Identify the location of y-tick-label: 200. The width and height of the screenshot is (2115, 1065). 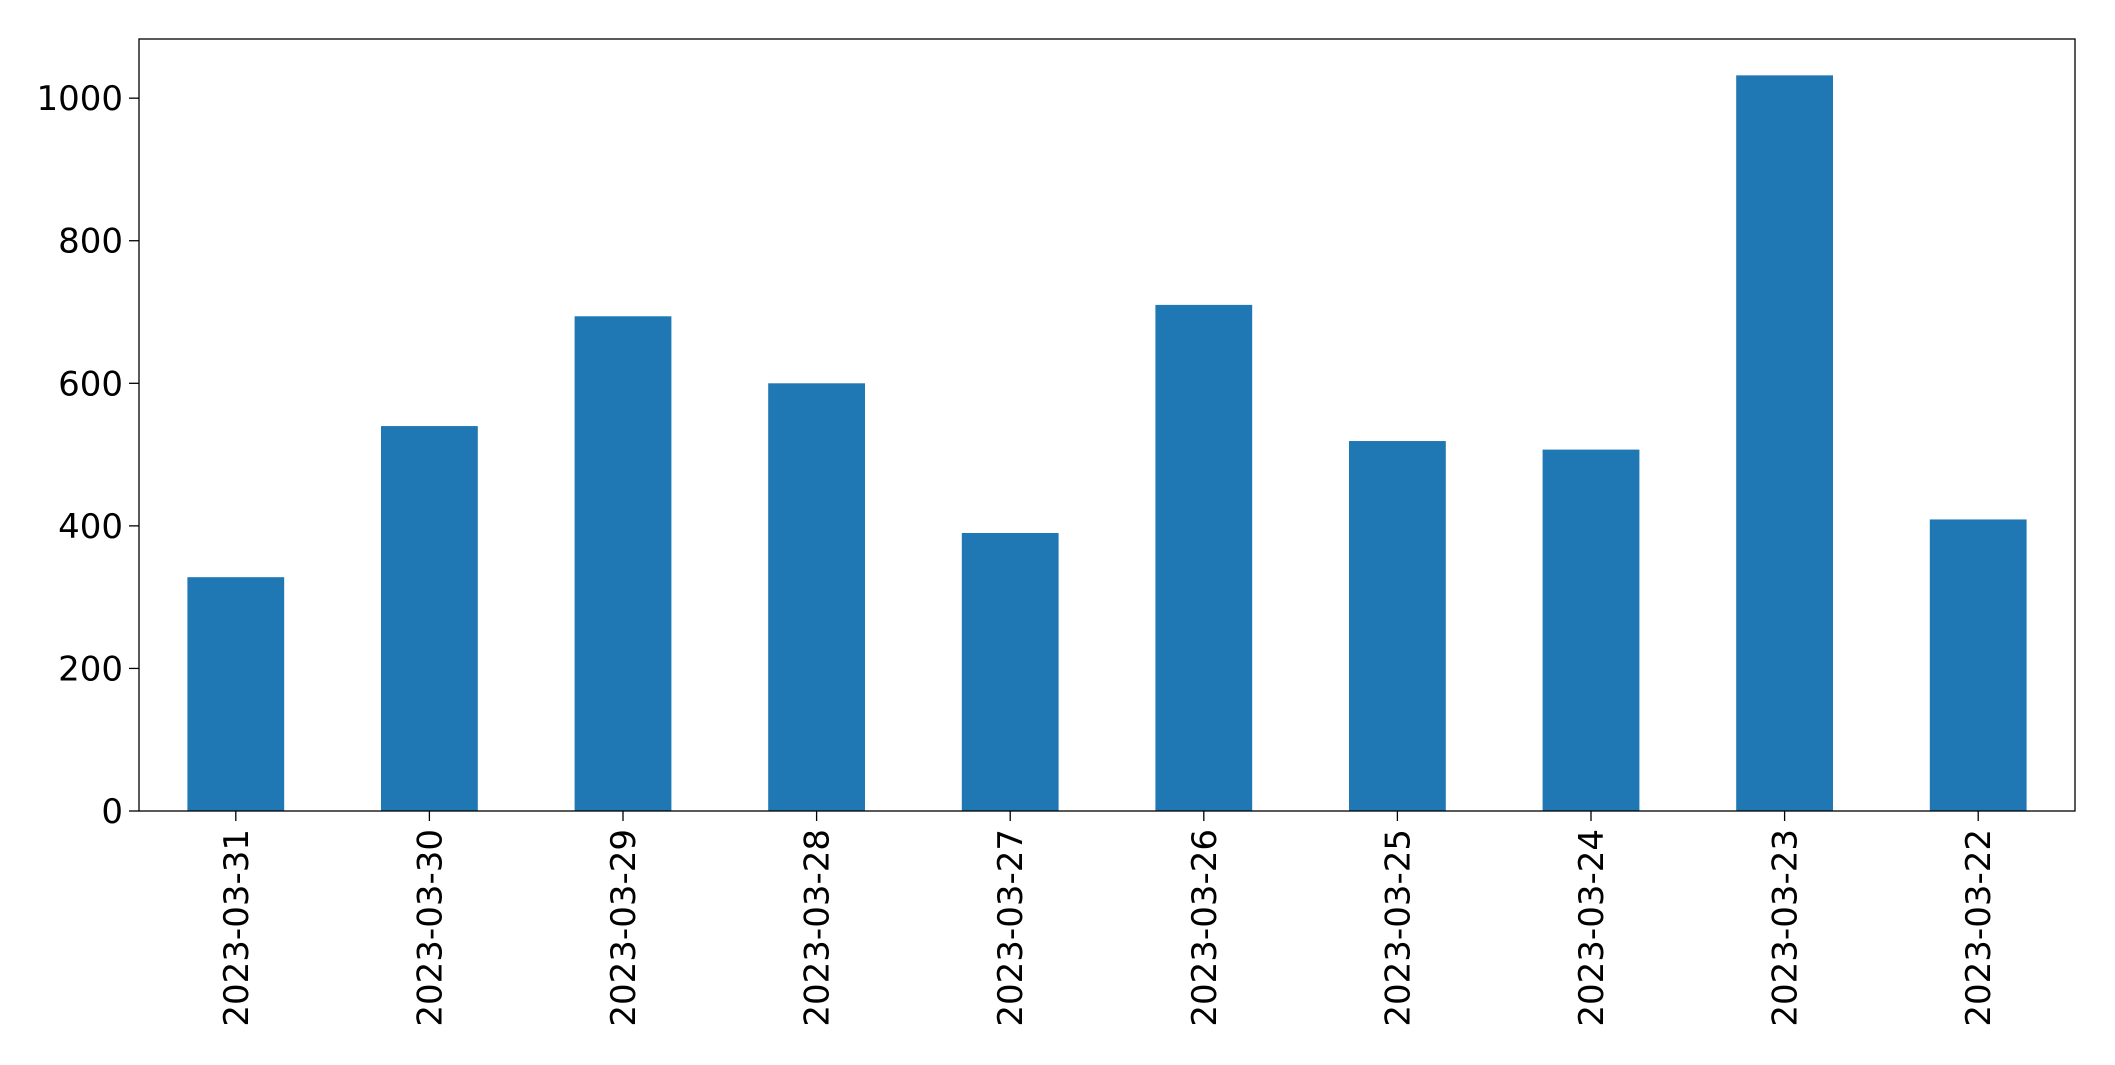
(90, 669).